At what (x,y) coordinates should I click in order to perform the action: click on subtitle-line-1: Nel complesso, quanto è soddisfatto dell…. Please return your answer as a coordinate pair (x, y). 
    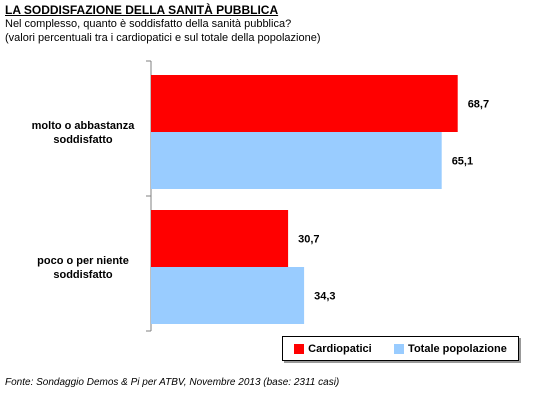
    Looking at the image, I should click on (148, 24).